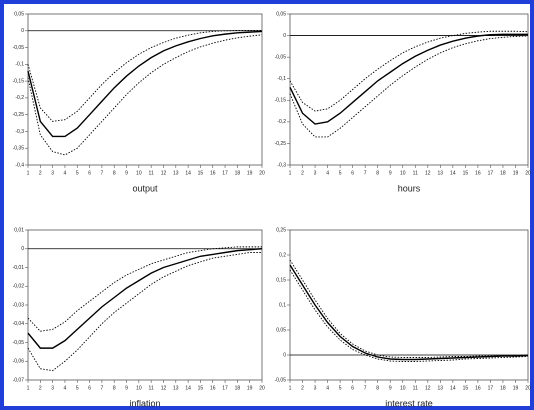  What do you see at coordinates (409, 188) in the screenshot?
I see `x-axis-label: hours` at bounding box center [409, 188].